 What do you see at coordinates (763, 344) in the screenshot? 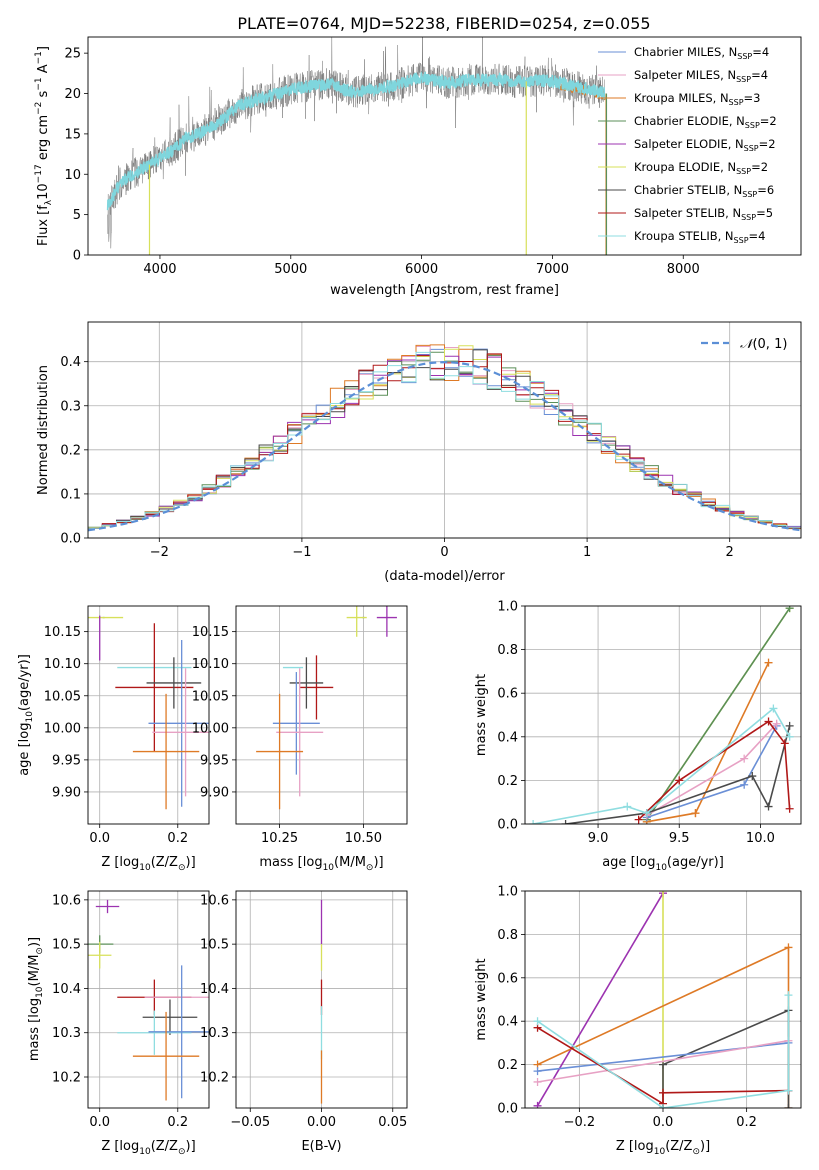
I see `legend-entry: 𝒩(0, 1)` at bounding box center [763, 344].